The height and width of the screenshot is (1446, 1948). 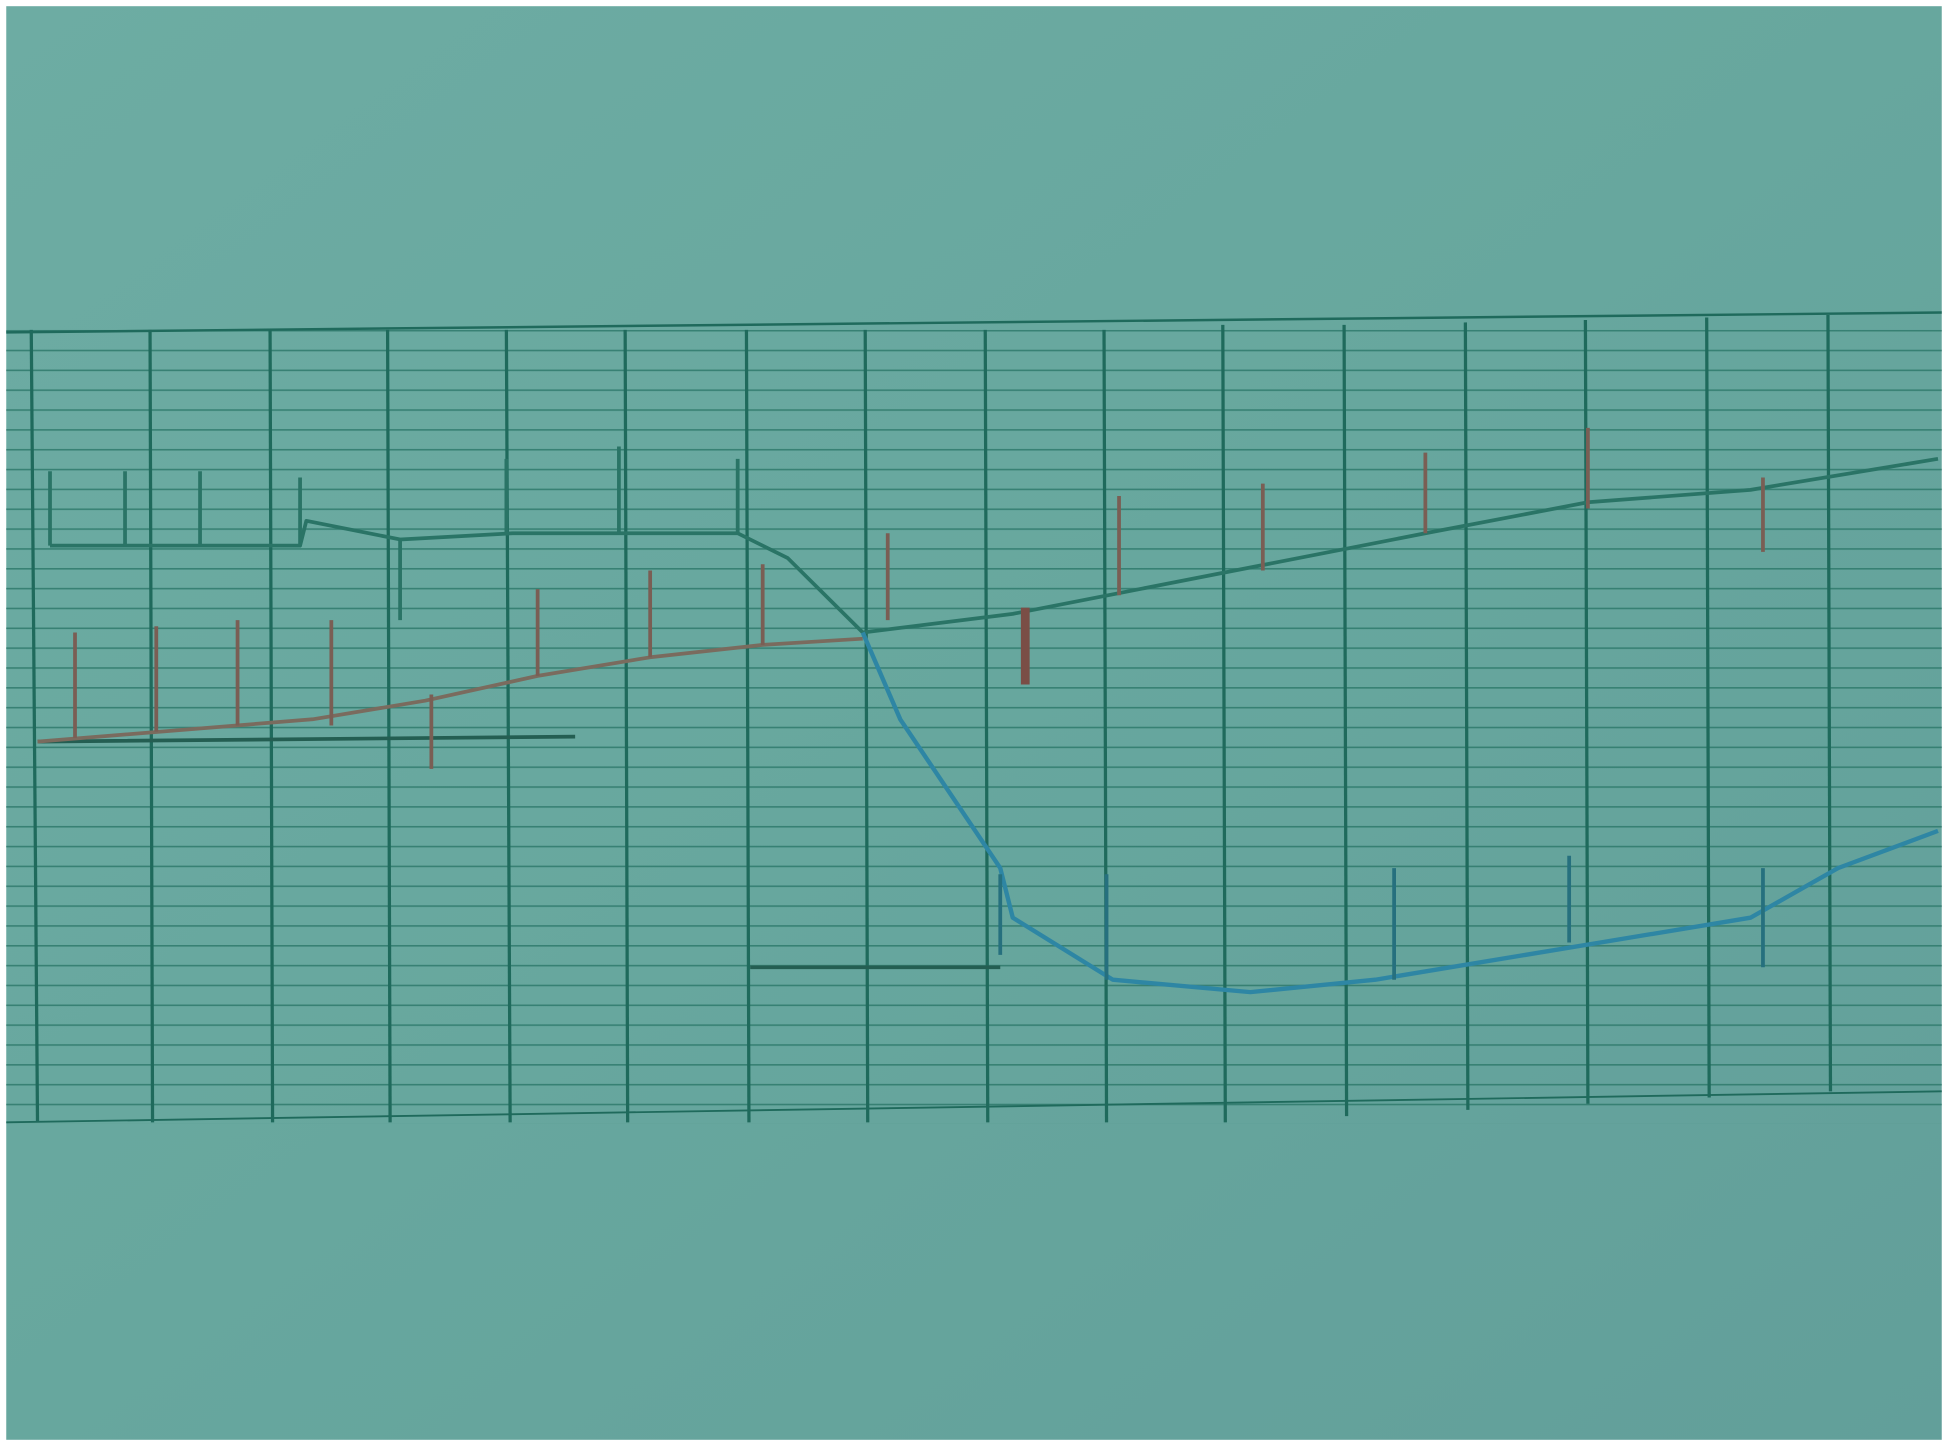 I want to click on upper-spikes, so click(x=394, y=533).